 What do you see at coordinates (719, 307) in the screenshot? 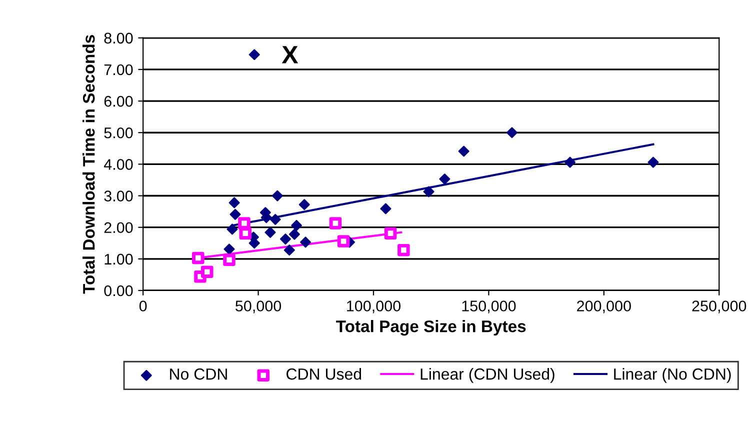
I see `x-tick-label: 250,000` at bounding box center [719, 307].